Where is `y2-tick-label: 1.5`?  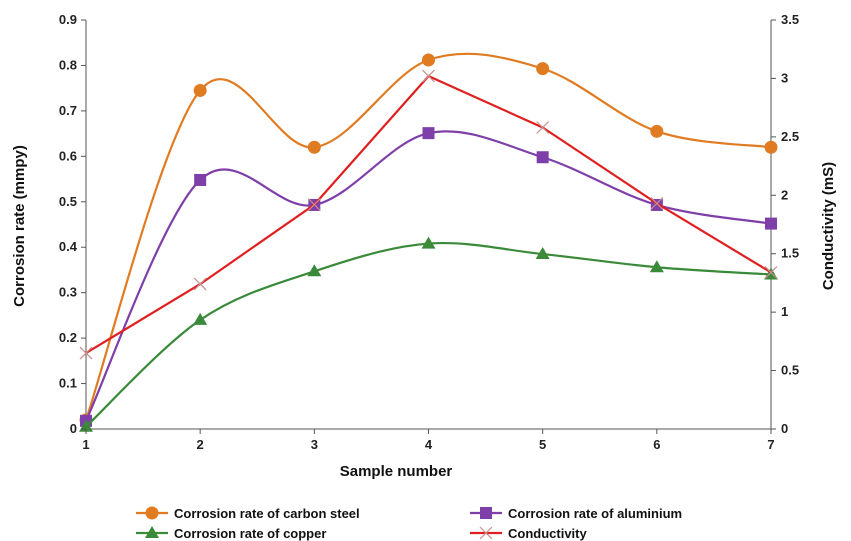 y2-tick-label: 1.5 is located at coordinates (790, 253).